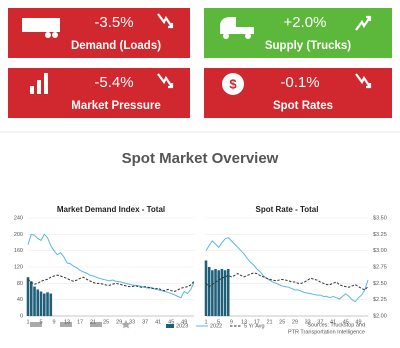 This screenshot has width=400, height=348. I want to click on y-tick-label: $2.00, so click(380, 316).